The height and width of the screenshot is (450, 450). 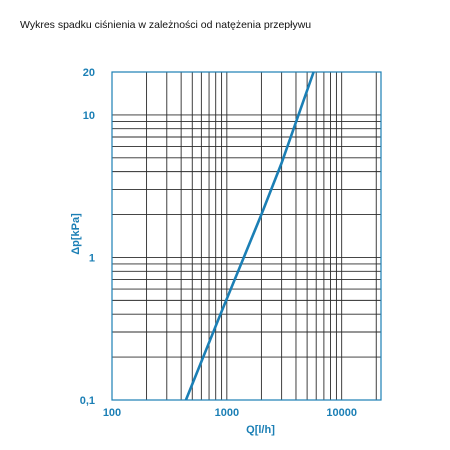 What do you see at coordinates (227, 413) in the screenshot?
I see `x-tick-label: 1000` at bounding box center [227, 413].